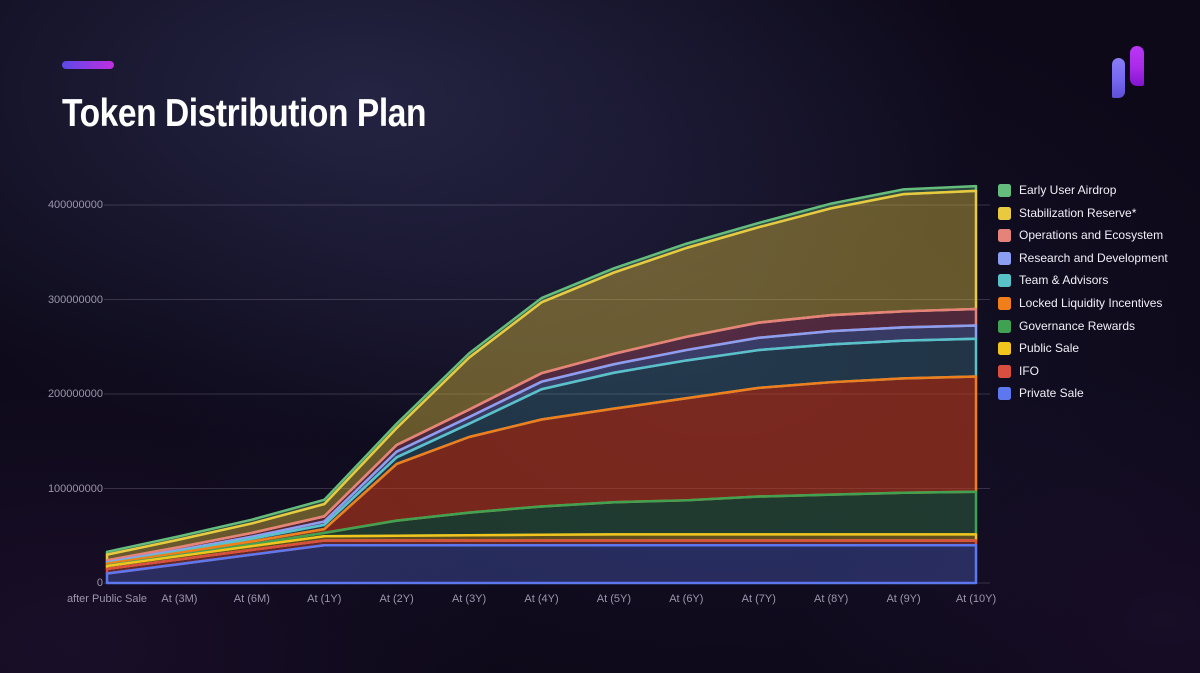  What do you see at coordinates (179, 599) in the screenshot?
I see `x-axis-tick-label: At (3M)` at bounding box center [179, 599].